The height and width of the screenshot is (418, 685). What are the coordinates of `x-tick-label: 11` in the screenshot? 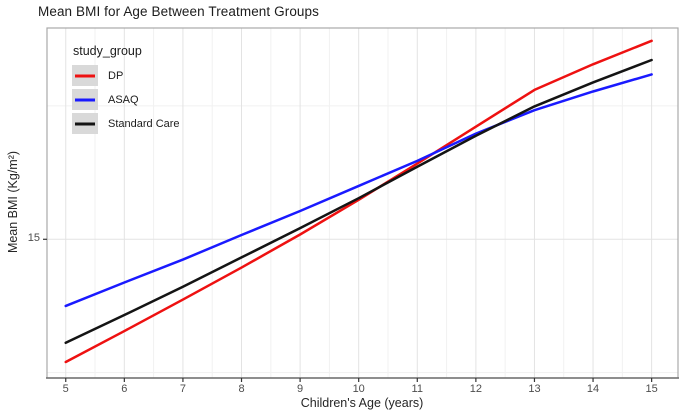 It's located at (417, 389).